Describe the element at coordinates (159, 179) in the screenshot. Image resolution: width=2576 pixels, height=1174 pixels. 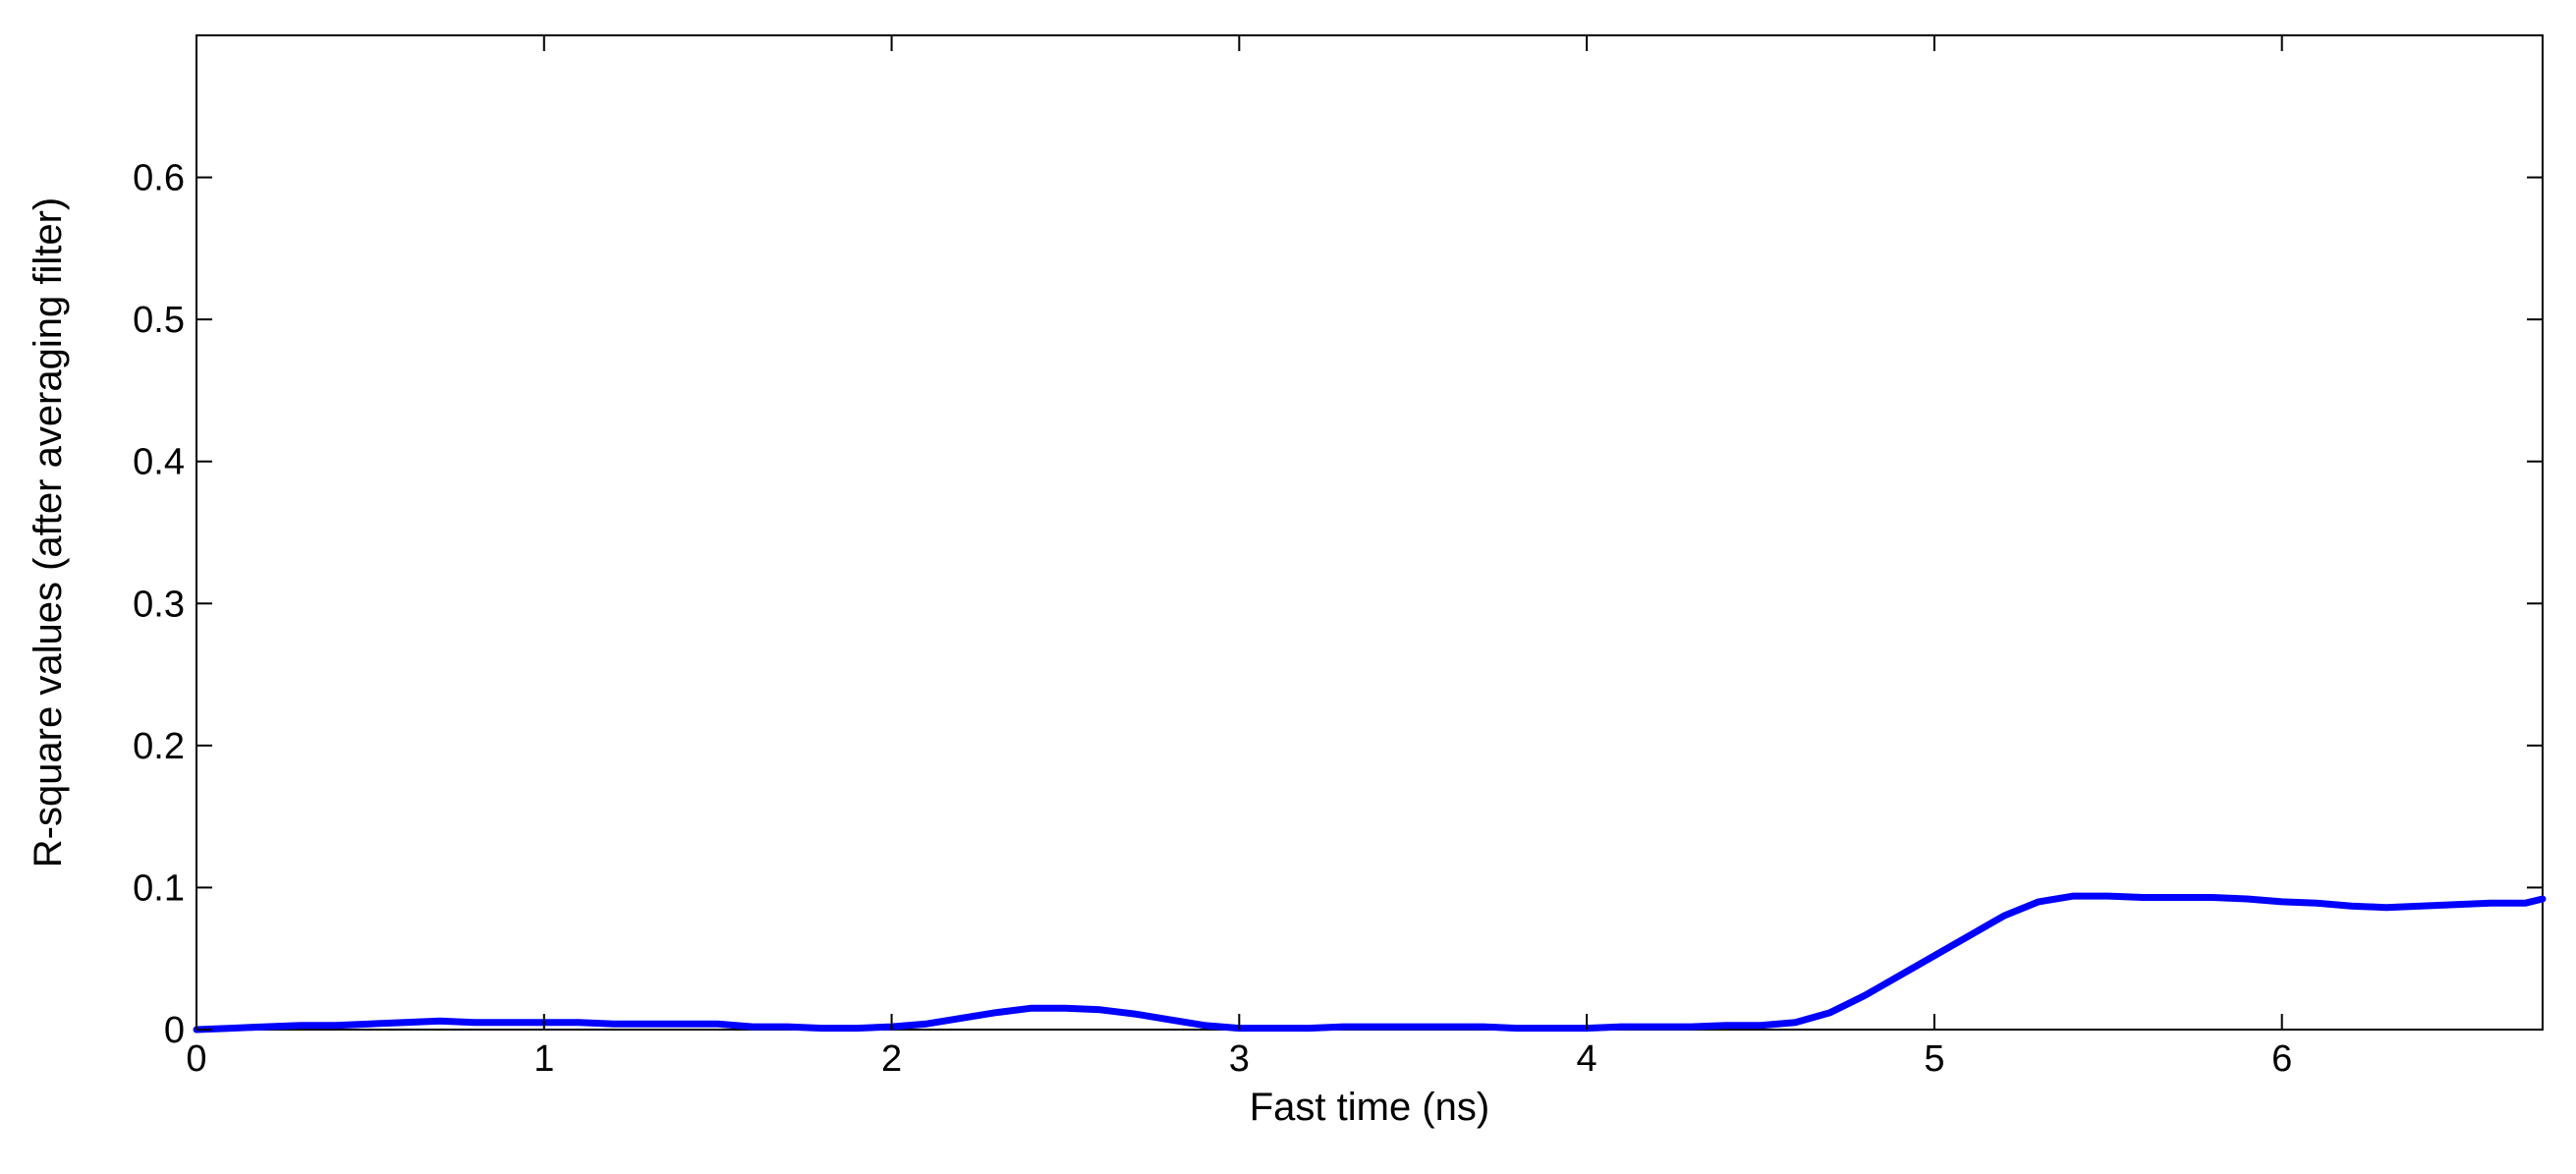
I see `y-tick-label: 0.6` at that location.